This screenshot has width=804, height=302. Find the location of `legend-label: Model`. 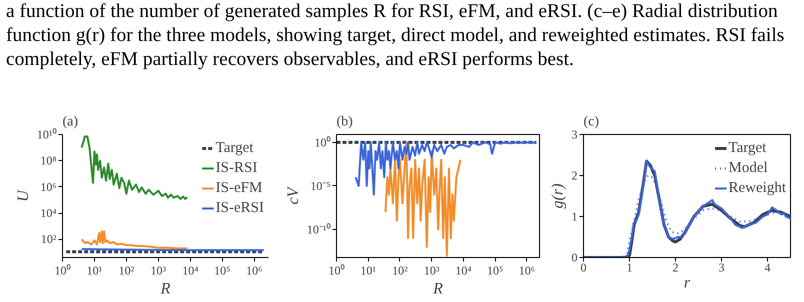

legend-label: Model is located at coordinates (748, 168).